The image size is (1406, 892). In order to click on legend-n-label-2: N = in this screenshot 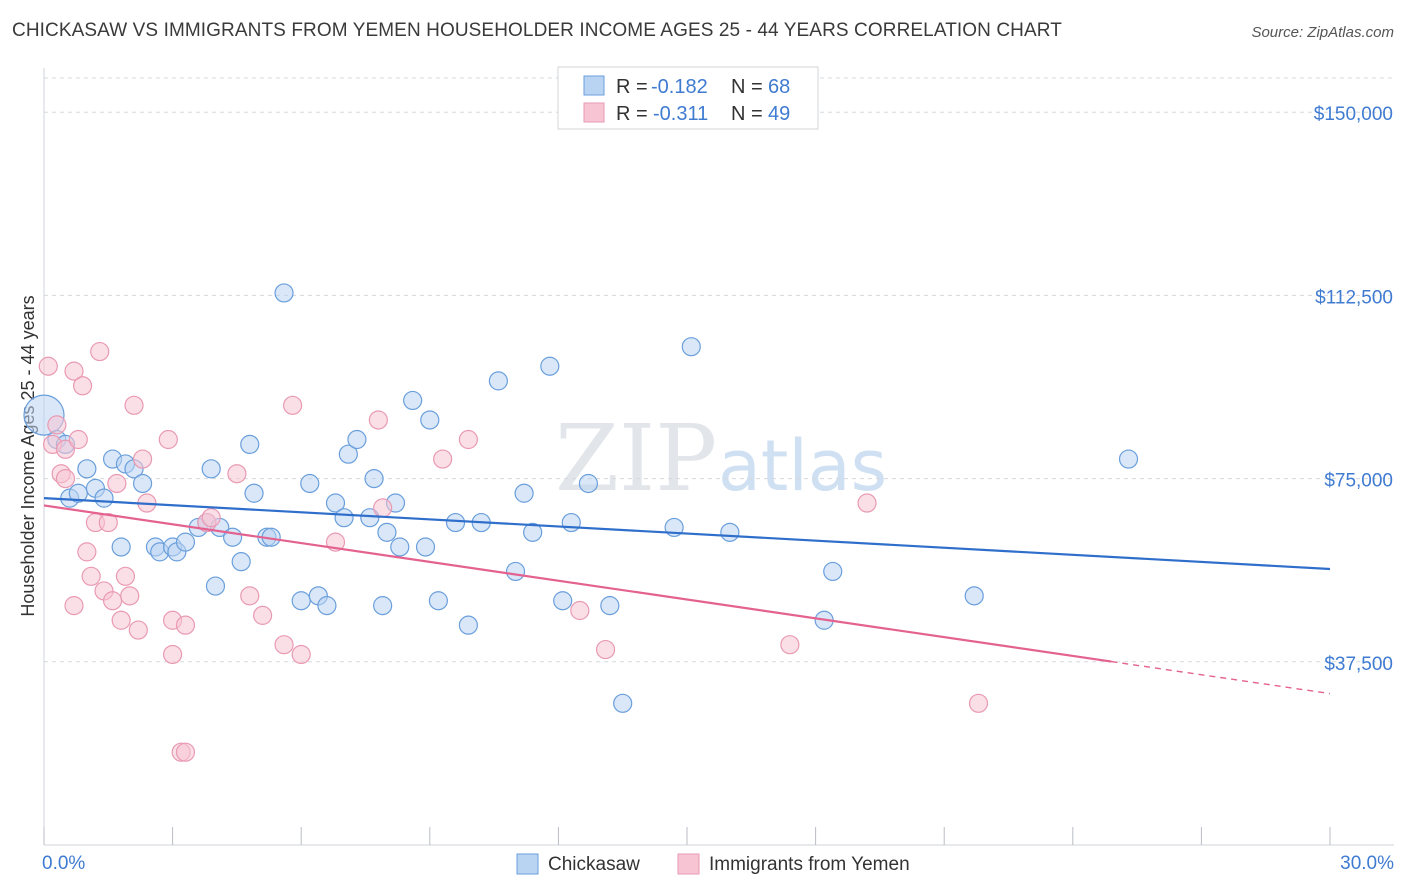, I will do `click(749, 114)`.